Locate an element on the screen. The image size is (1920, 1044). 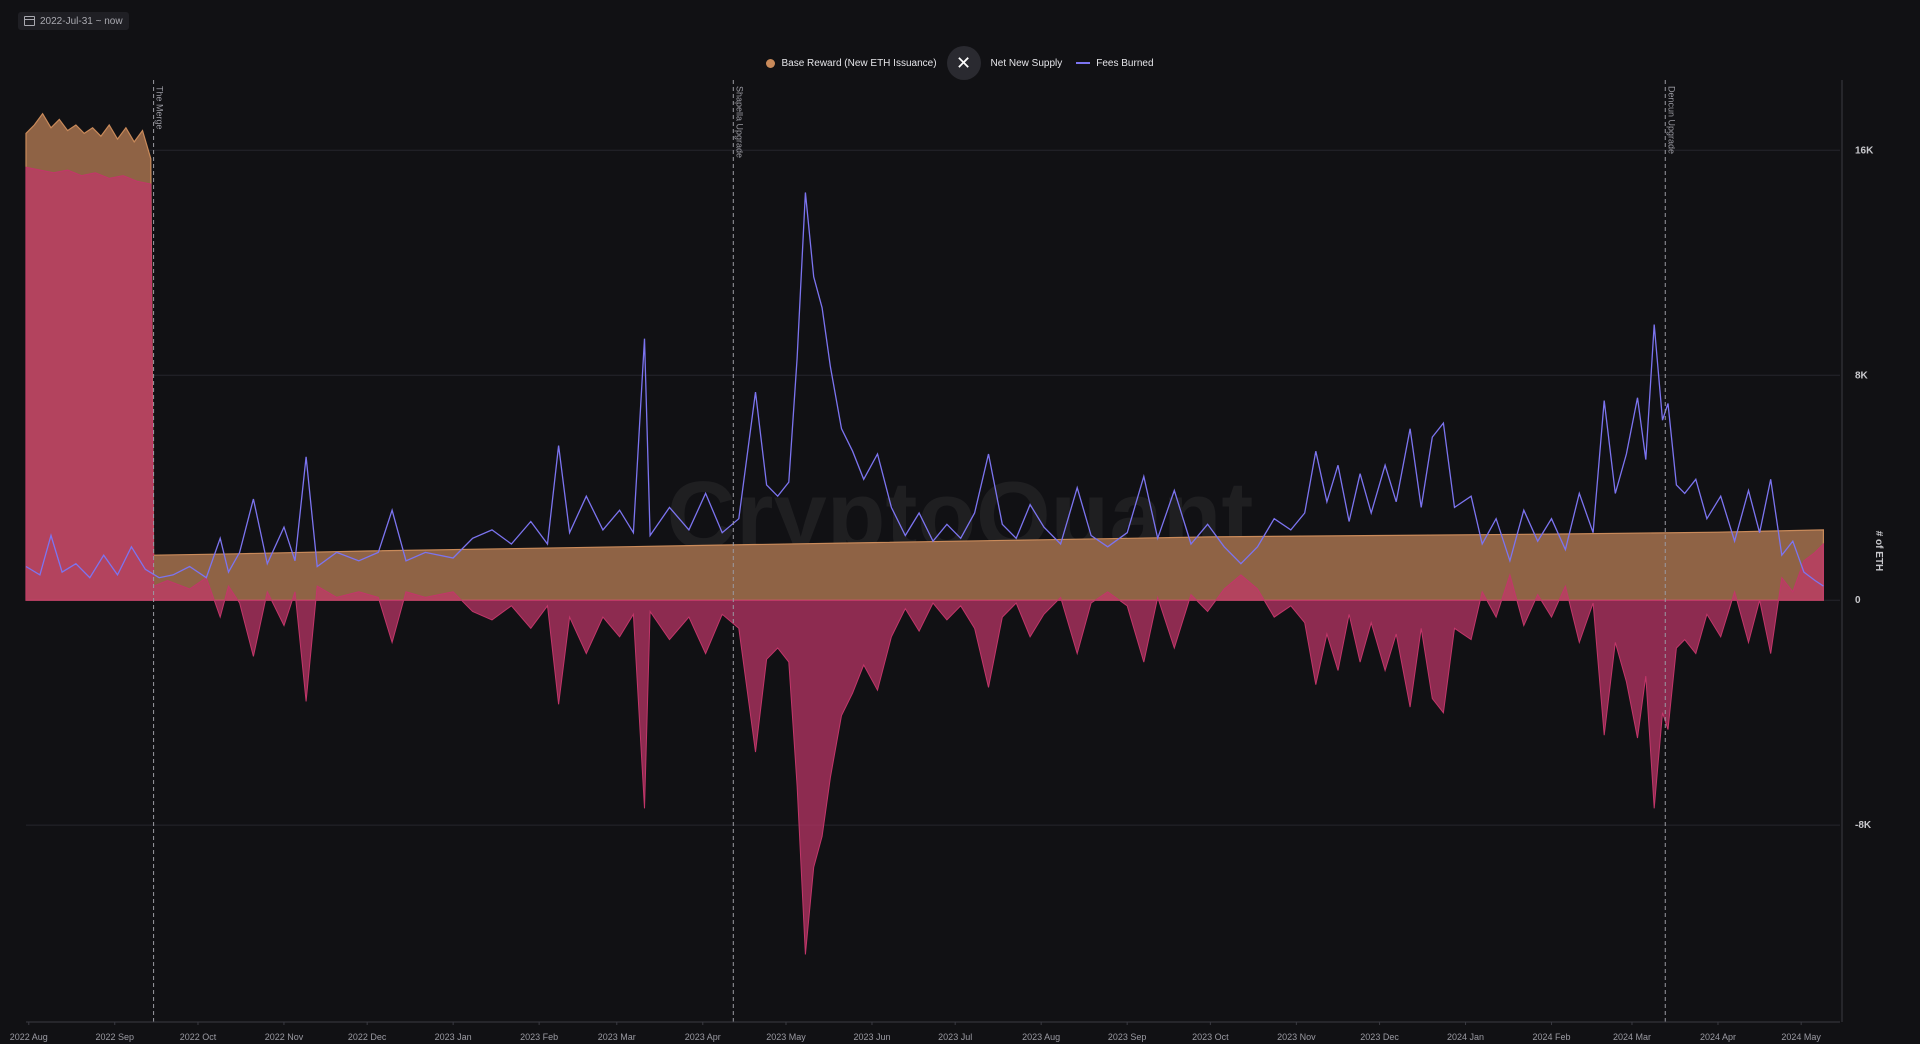
y-axis-title: # of ETH is located at coordinates (1878, 551).